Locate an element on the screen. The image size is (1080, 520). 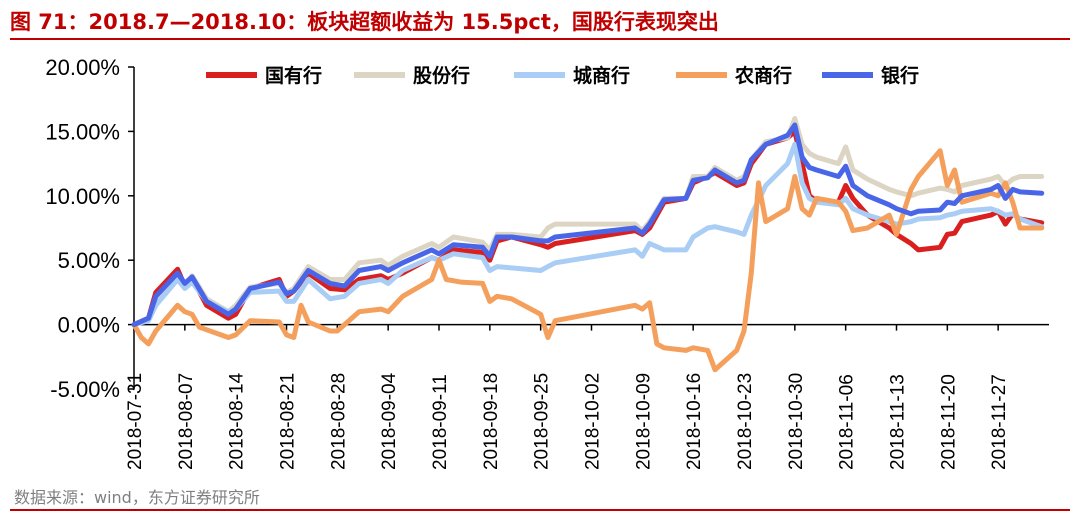
y-tick-label: 5.00% is located at coordinates (89, 260).